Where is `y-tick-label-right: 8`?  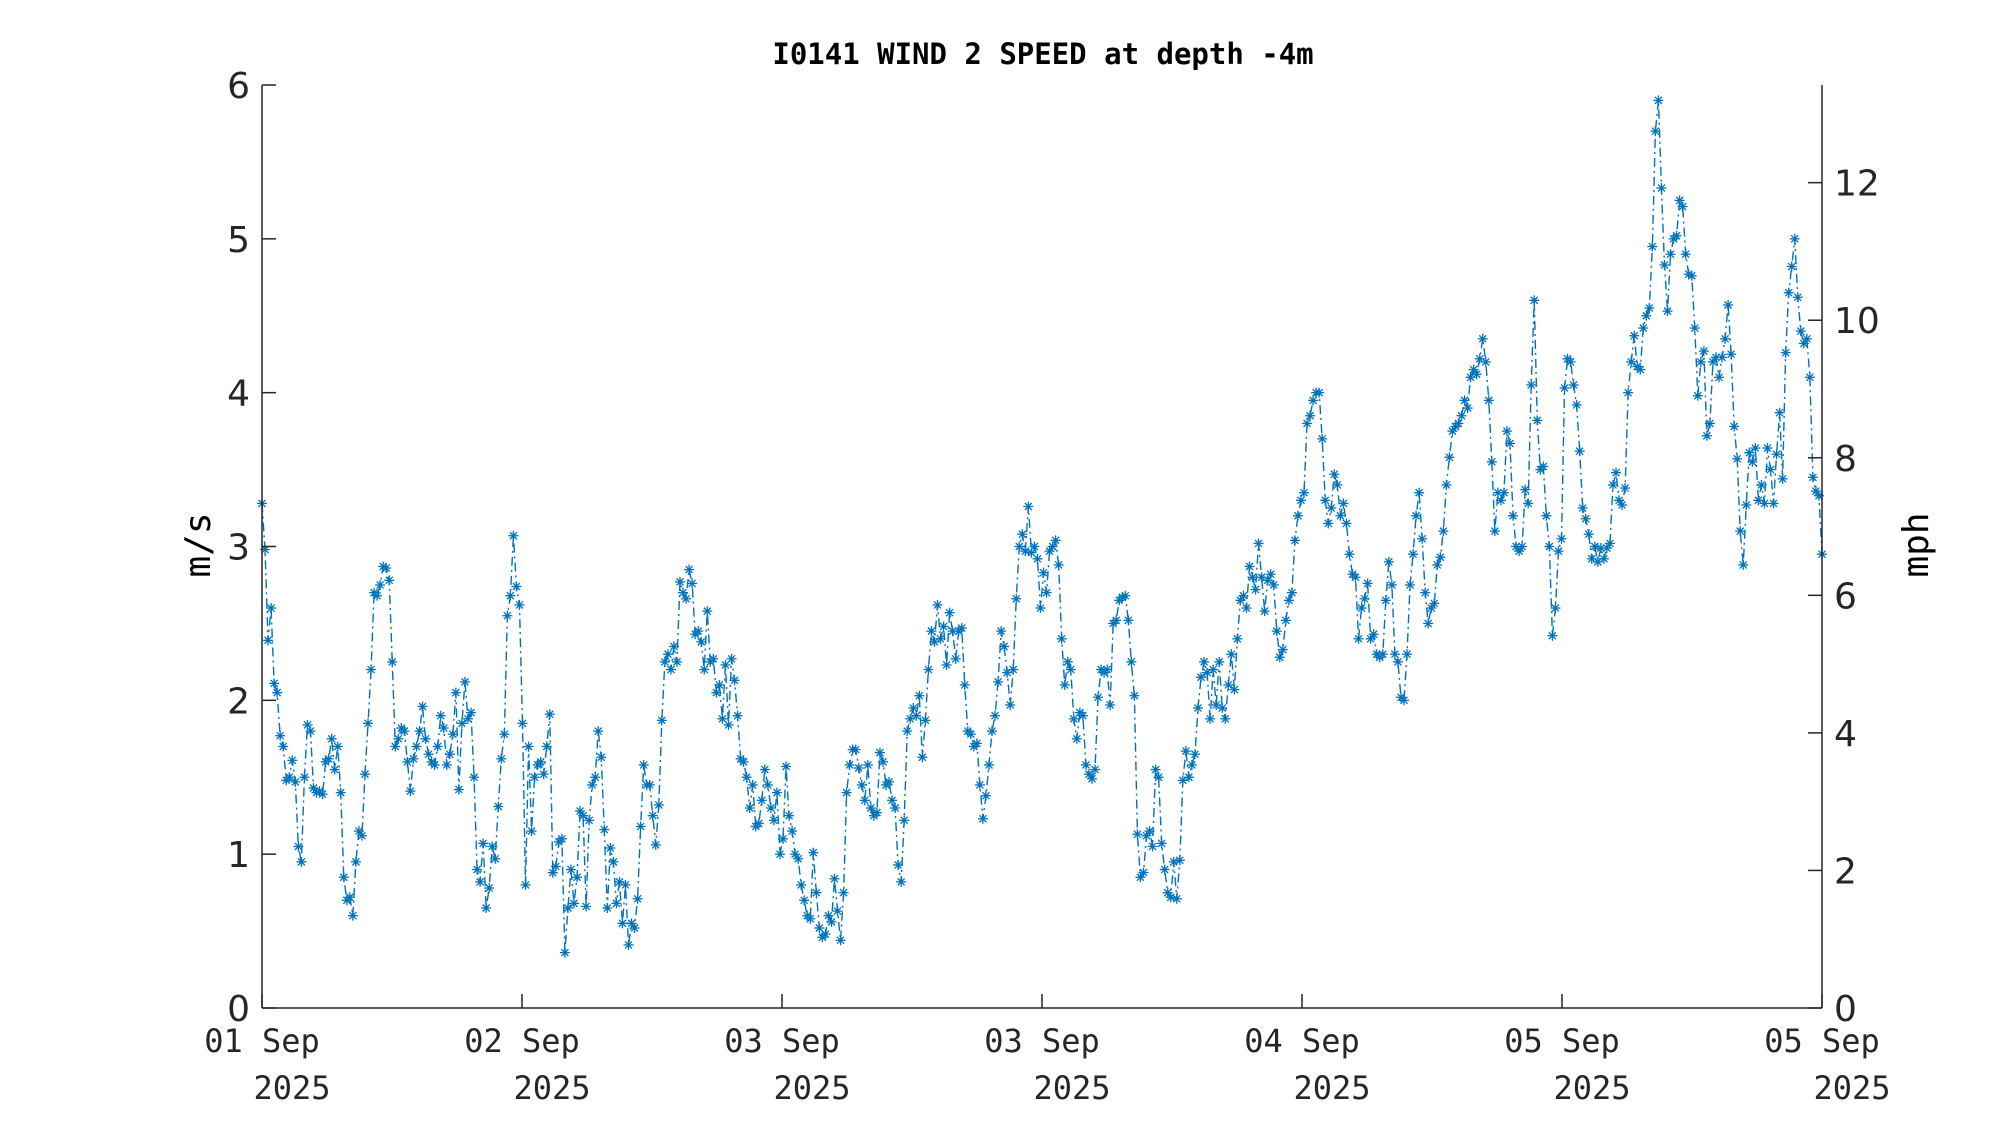
y-tick-label-right: 8 is located at coordinates (1845, 459).